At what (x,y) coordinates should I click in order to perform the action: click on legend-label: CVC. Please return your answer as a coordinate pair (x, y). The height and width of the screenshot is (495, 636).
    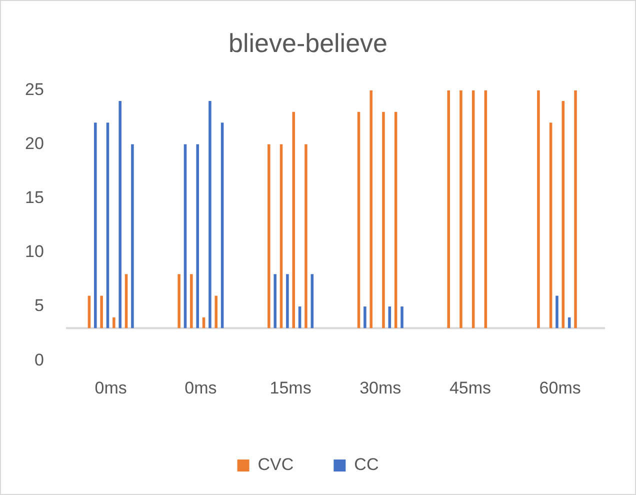
    Looking at the image, I should click on (276, 464).